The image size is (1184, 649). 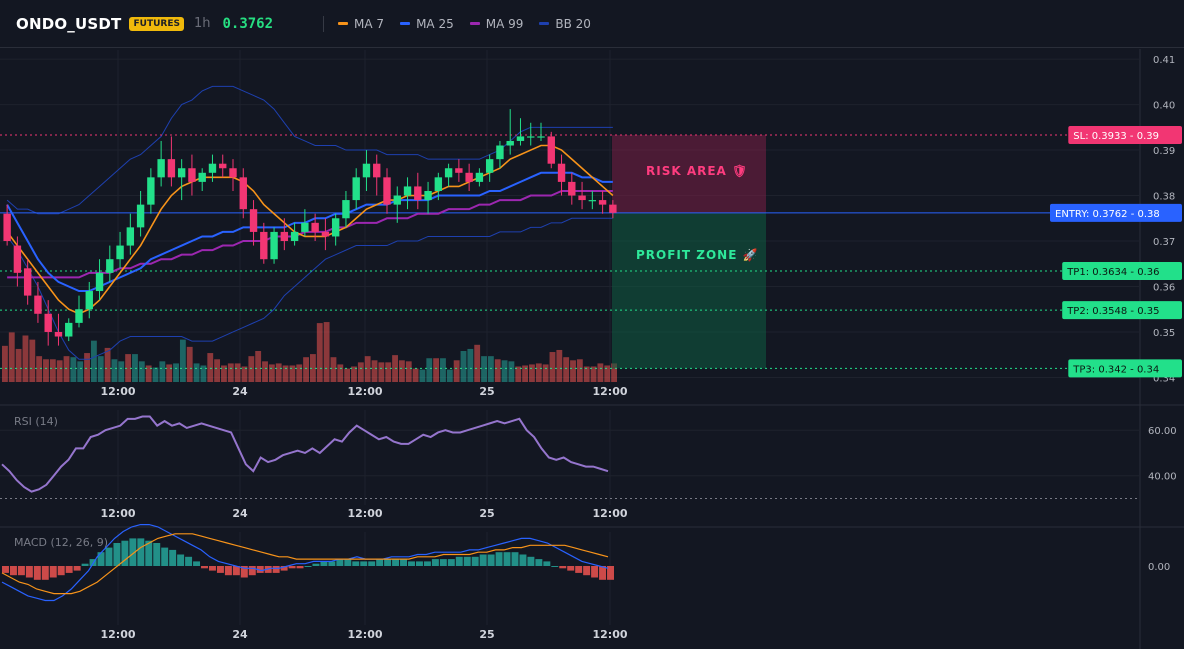 I want to click on price-tick-label: 0.41, so click(x=1164, y=60).